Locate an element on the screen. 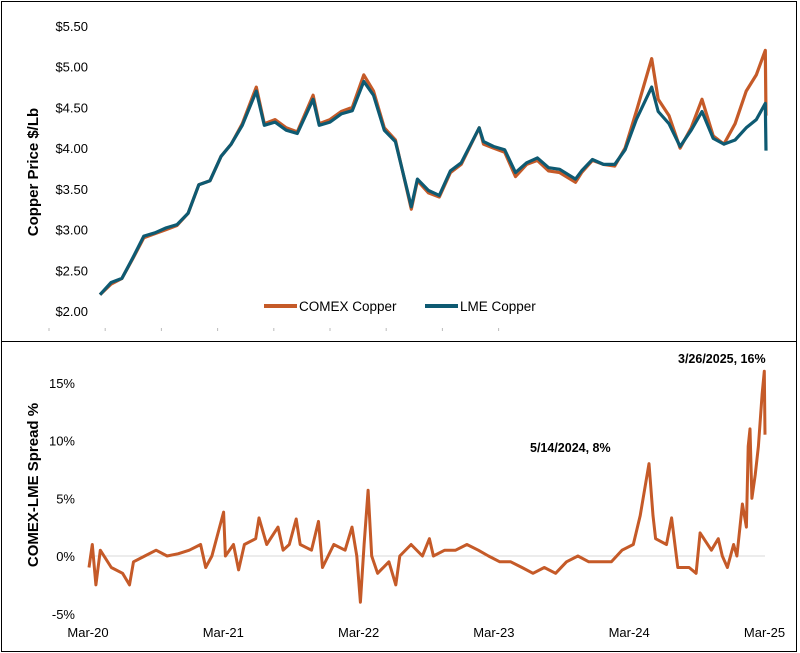  x-tick-label: Mar-25 is located at coordinates (764, 632).